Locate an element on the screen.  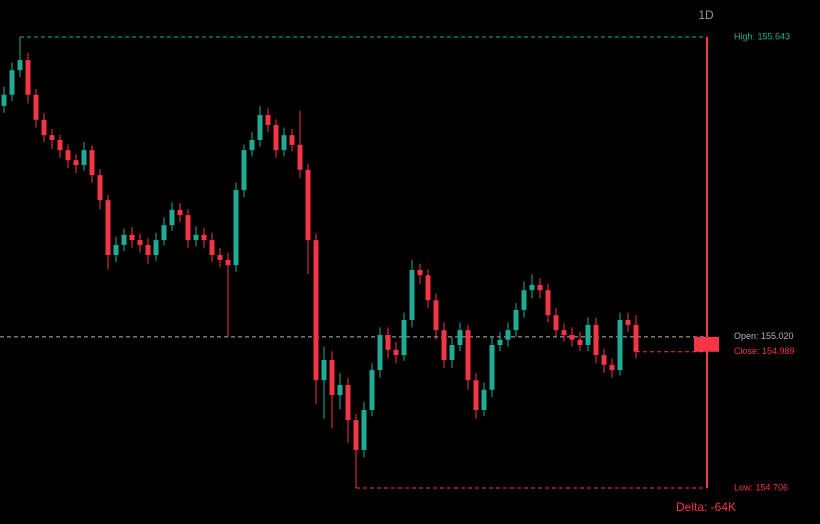
level-label: Open: 155.020 is located at coordinates (764, 336).